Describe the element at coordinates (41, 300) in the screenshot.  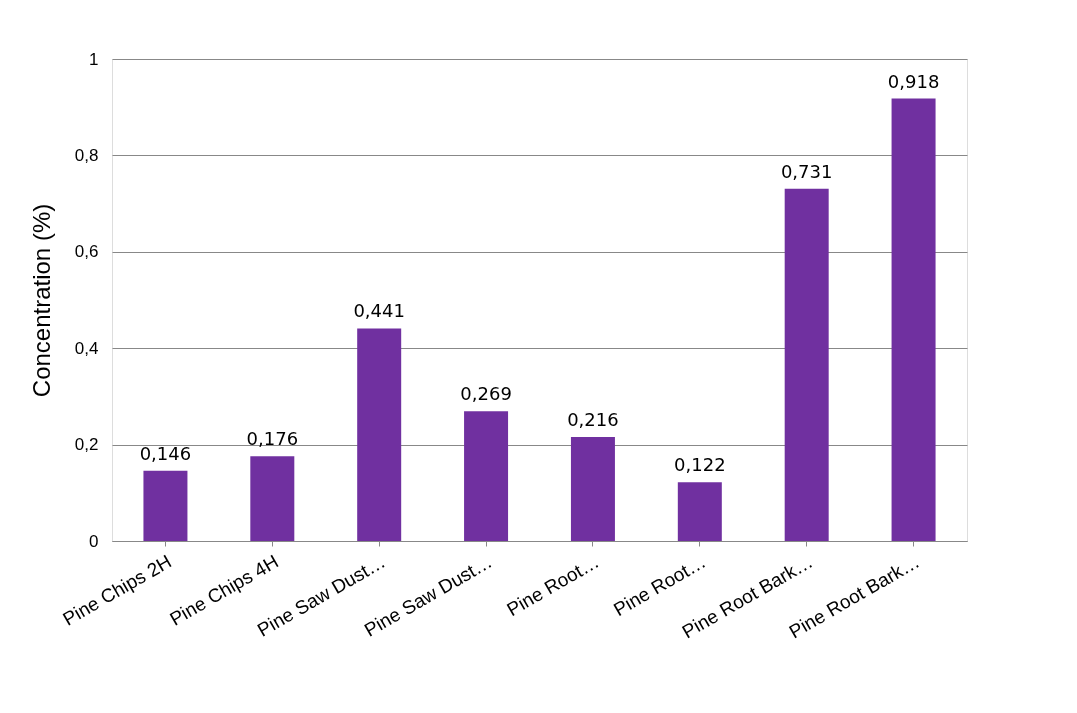
I see `y-axis-title: Concentration (%)` at that location.